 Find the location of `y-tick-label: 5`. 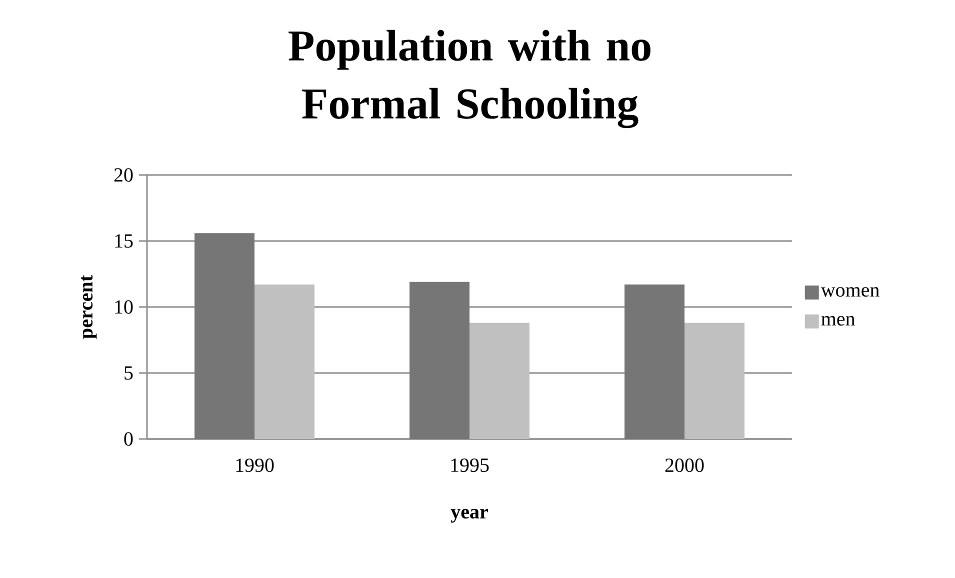

y-tick-label: 5 is located at coordinates (128, 373).